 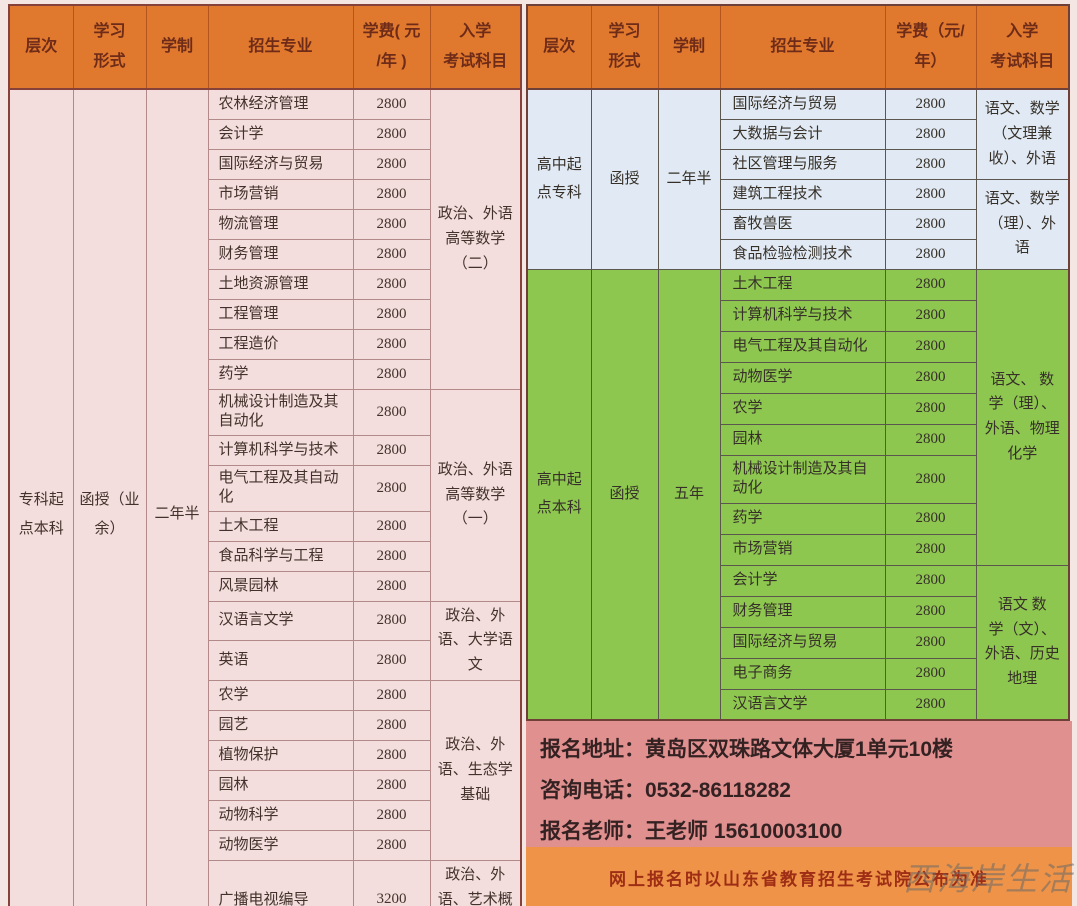 What do you see at coordinates (798, 224) in the screenshot?
I see `table-row: 畜牧兽医 2800` at bounding box center [798, 224].